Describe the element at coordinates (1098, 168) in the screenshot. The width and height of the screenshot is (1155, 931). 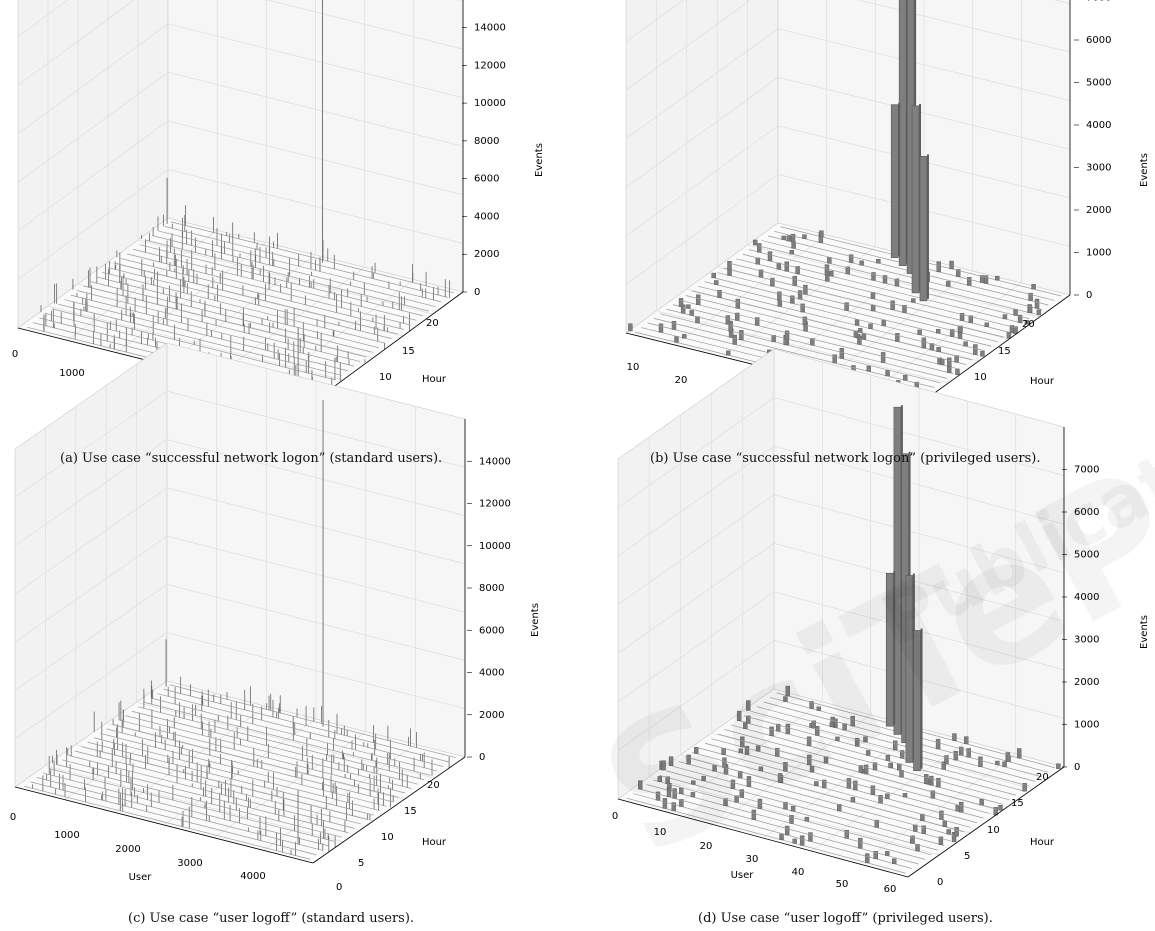
I see `z-tick-label: 3000` at that location.